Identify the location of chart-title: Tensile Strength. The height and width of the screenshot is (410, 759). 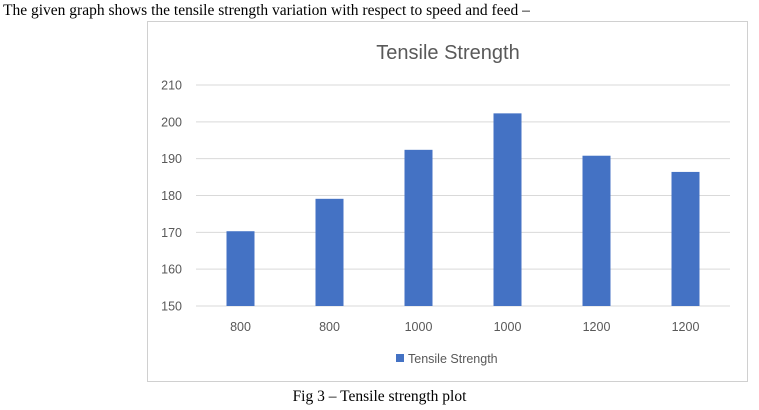
(447, 53).